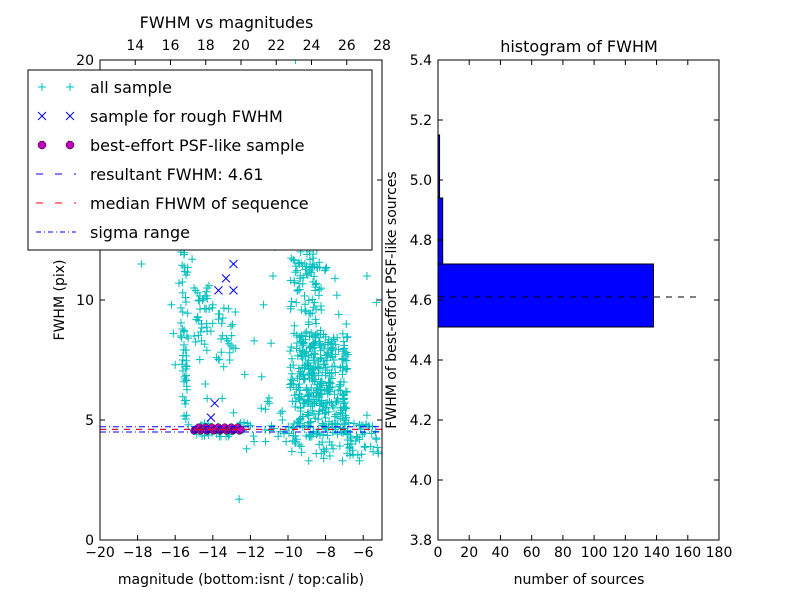  What do you see at coordinates (625, 553) in the screenshot?
I see `histogram-x-tick-label: 120` at bounding box center [625, 553].